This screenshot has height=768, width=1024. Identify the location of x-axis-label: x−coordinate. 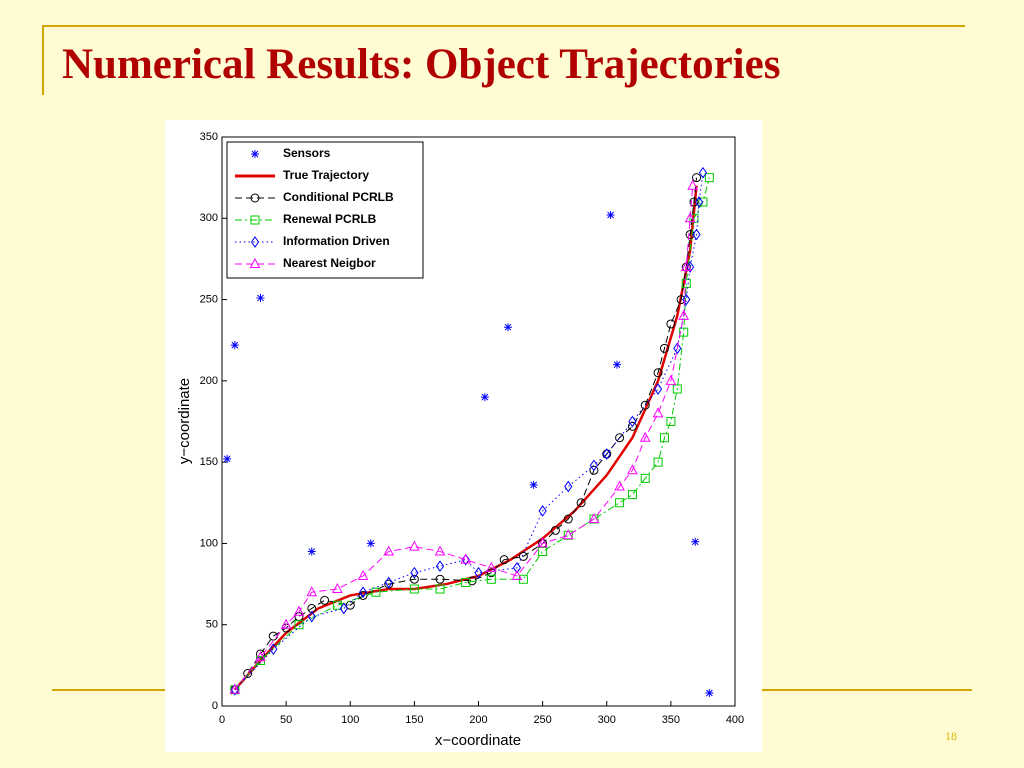
(478, 740).